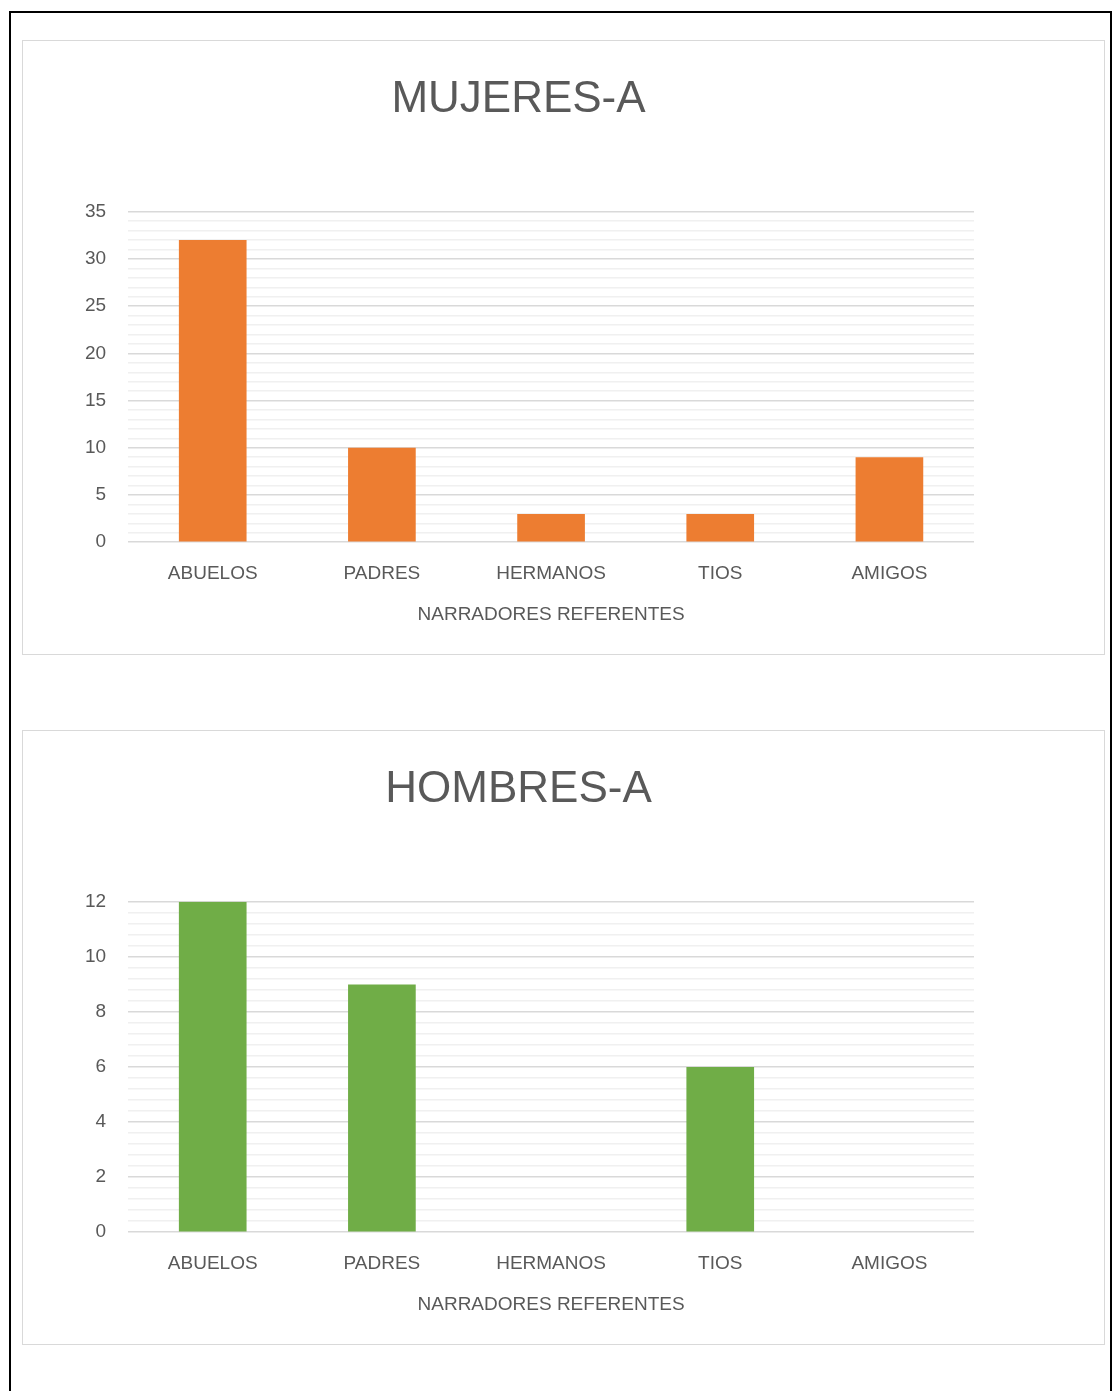 The image size is (1113, 1391). I want to click on chart-title: HOMBRES-A, so click(519, 786).